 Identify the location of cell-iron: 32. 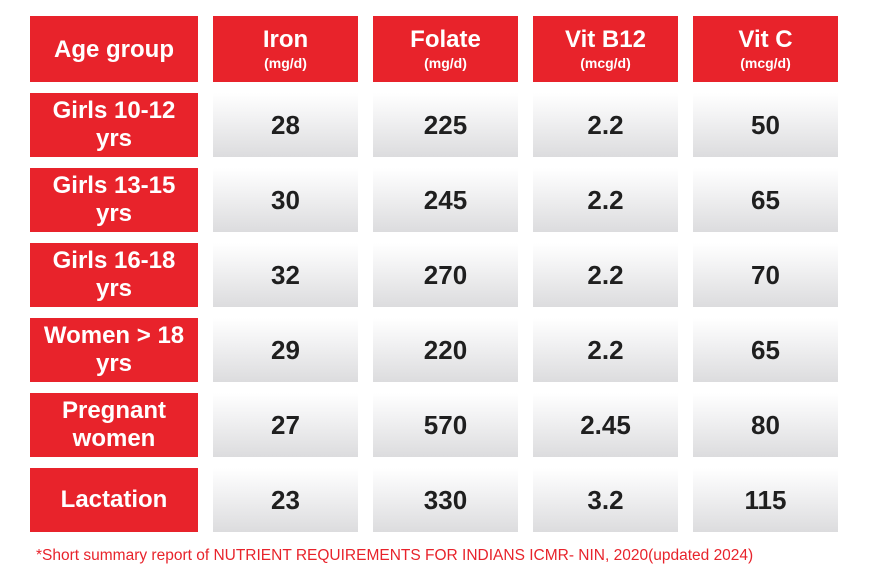
(285, 275).